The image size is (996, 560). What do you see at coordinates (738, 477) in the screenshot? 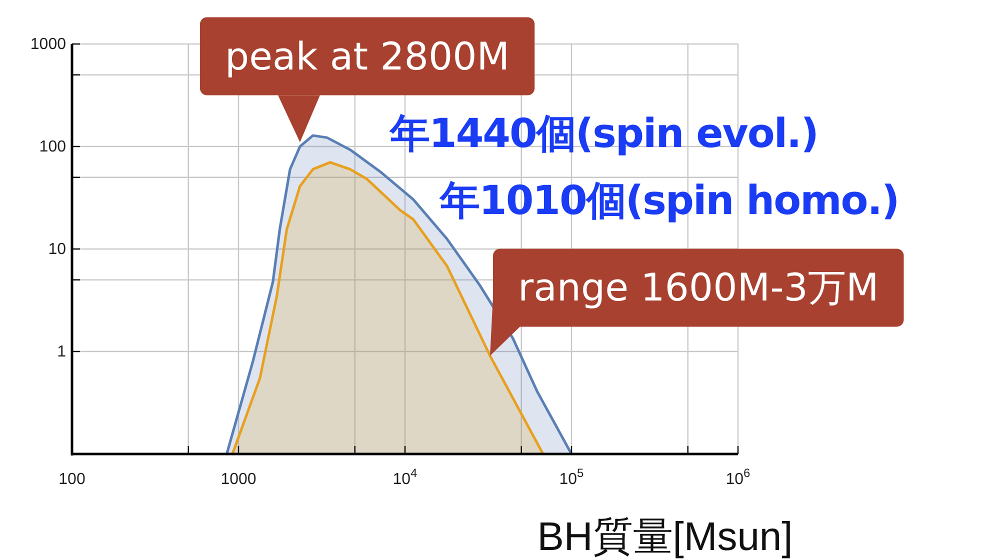
I see `x-tick-label: 10$^{6}$` at bounding box center [738, 477].